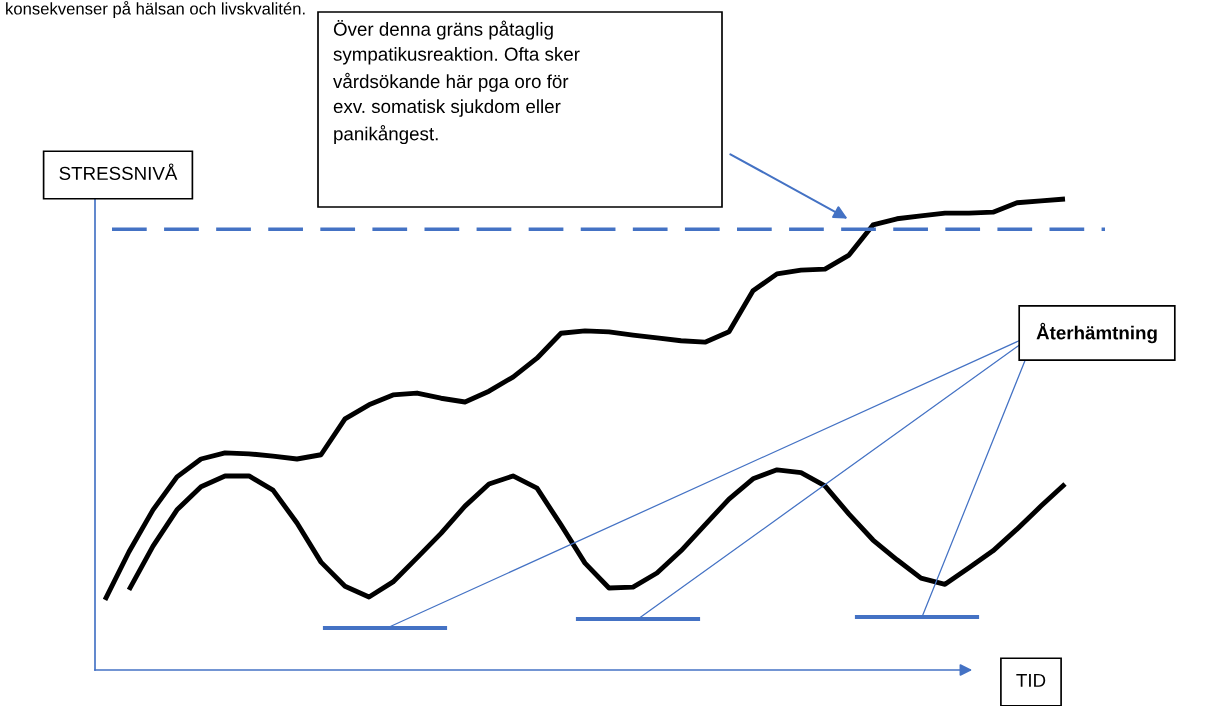 Image resolution: width=1219 pixels, height=706 pixels. What do you see at coordinates (1031, 680) in the screenshot?
I see `x-axis-title: TID` at bounding box center [1031, 680].